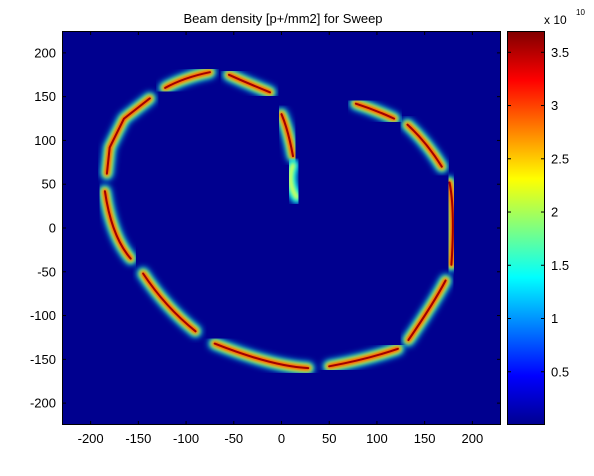 The height and width of the screenshot is (476, 594). I want to click on colorbar-exponent-prefix: x 10, so click(555, 20).